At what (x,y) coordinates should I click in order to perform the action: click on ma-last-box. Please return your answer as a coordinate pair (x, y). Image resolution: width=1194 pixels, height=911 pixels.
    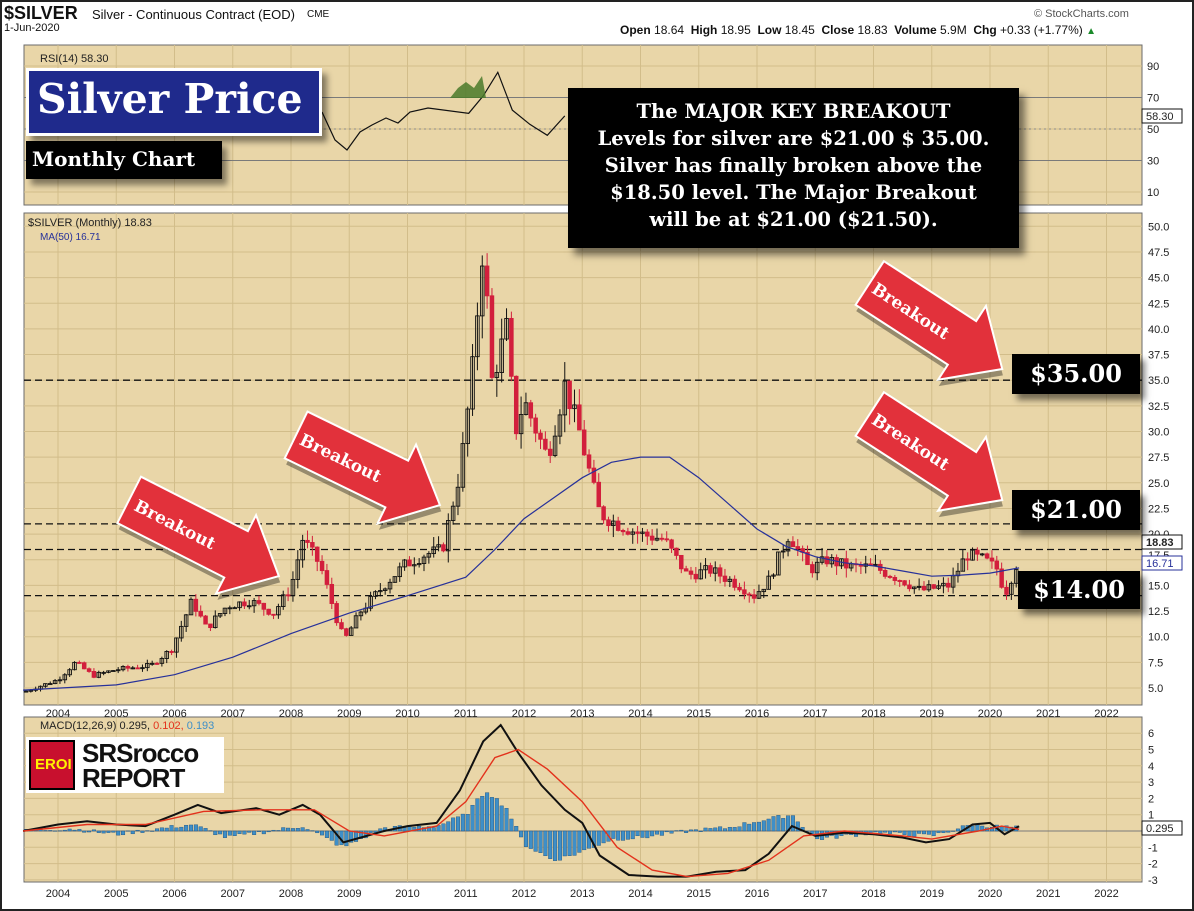
    Looking at the image, I should click on (1162, 563).